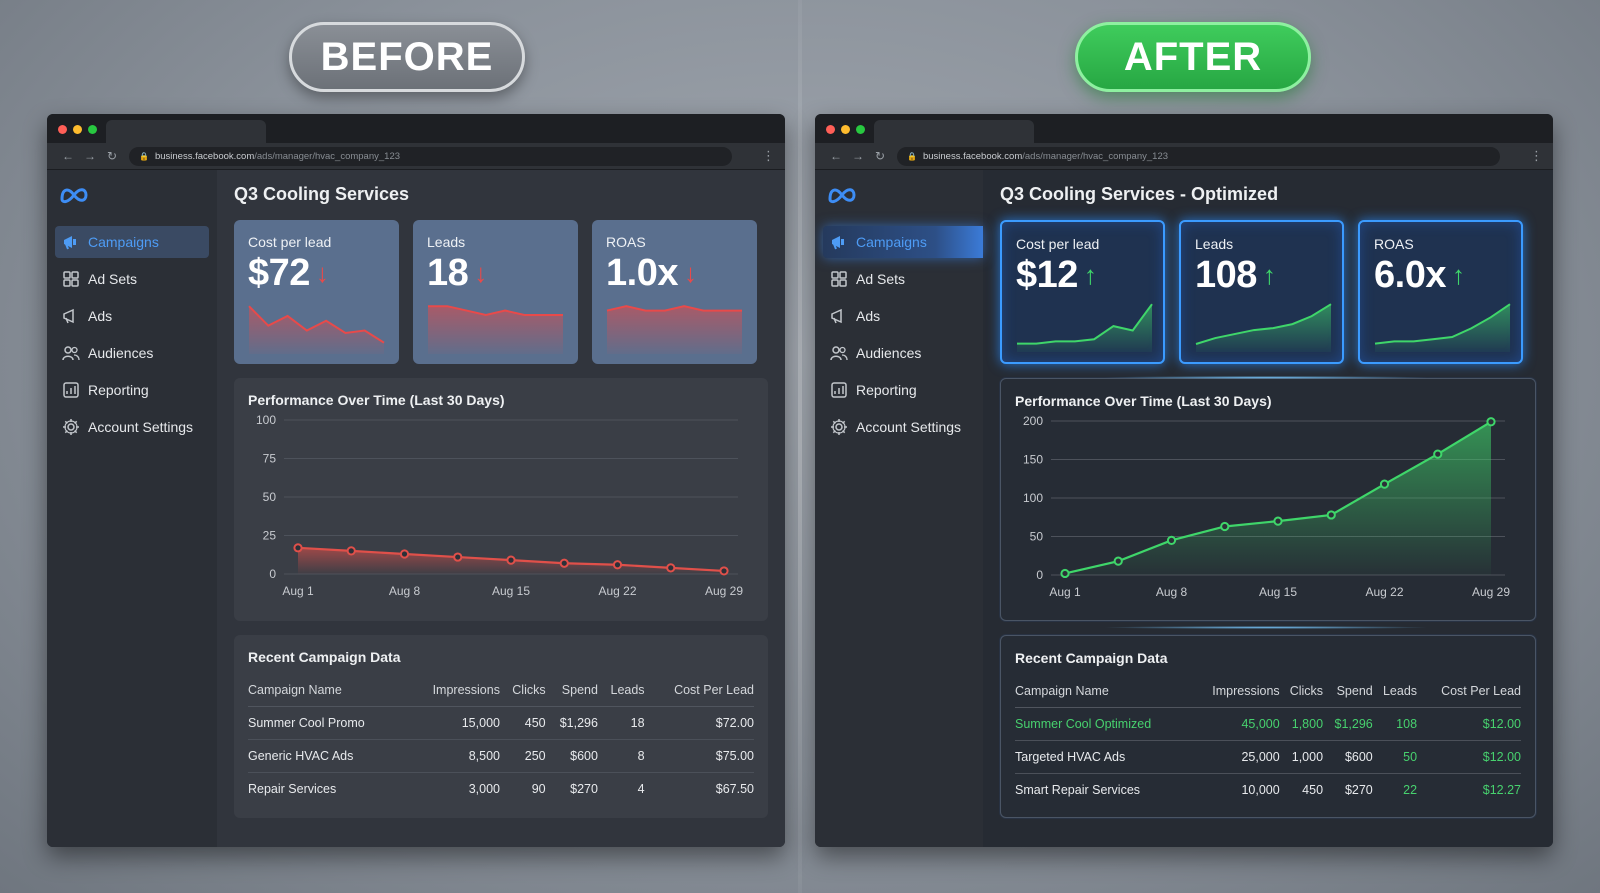  Describe the element at coordinates (1104, 757) in the screenshot. I see `campaign-name-cell: Targeted HVAC Ads` at that location.